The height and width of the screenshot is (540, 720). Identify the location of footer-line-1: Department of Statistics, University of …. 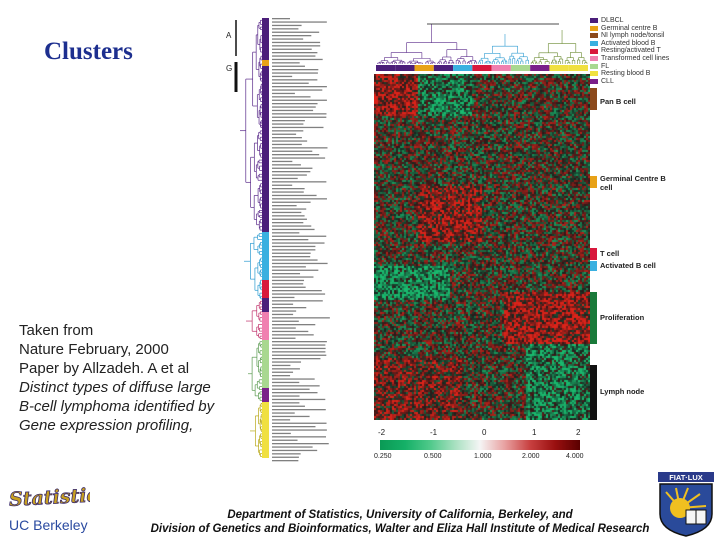
(400, 515).